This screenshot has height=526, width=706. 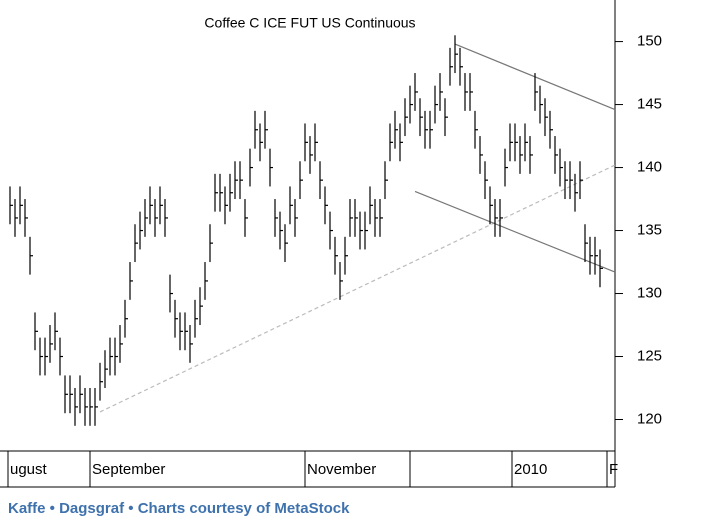 What do you see at coordinates (613, 469) in the screenshot?
I see `x-tick-label: F` at bounding box center [613, 469].